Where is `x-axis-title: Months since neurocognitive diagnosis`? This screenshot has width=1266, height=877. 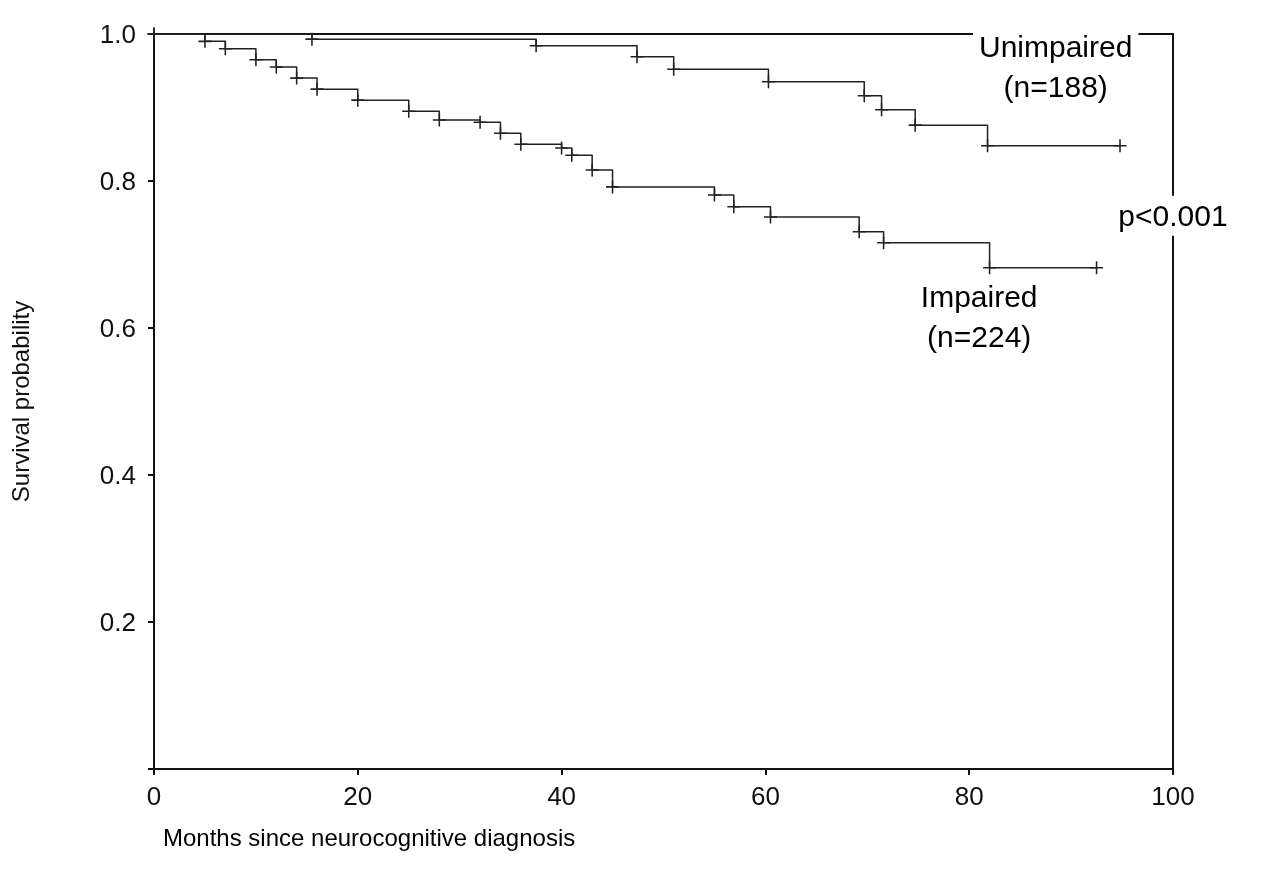 x-axis-title: Months since neurocognitive diagnosis is located at coordinates (369, 837).